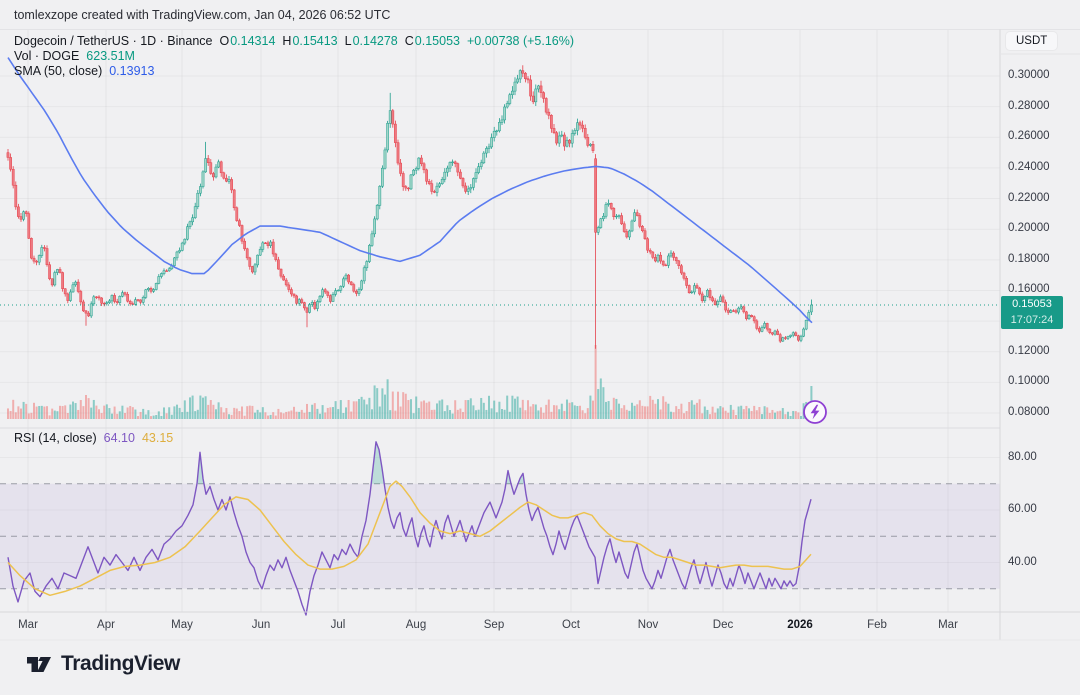  What do you see at coordinates (1029, 197) in the screenshot?
I see `price-tick: 0.22000` at bounding box center [1029, 197].